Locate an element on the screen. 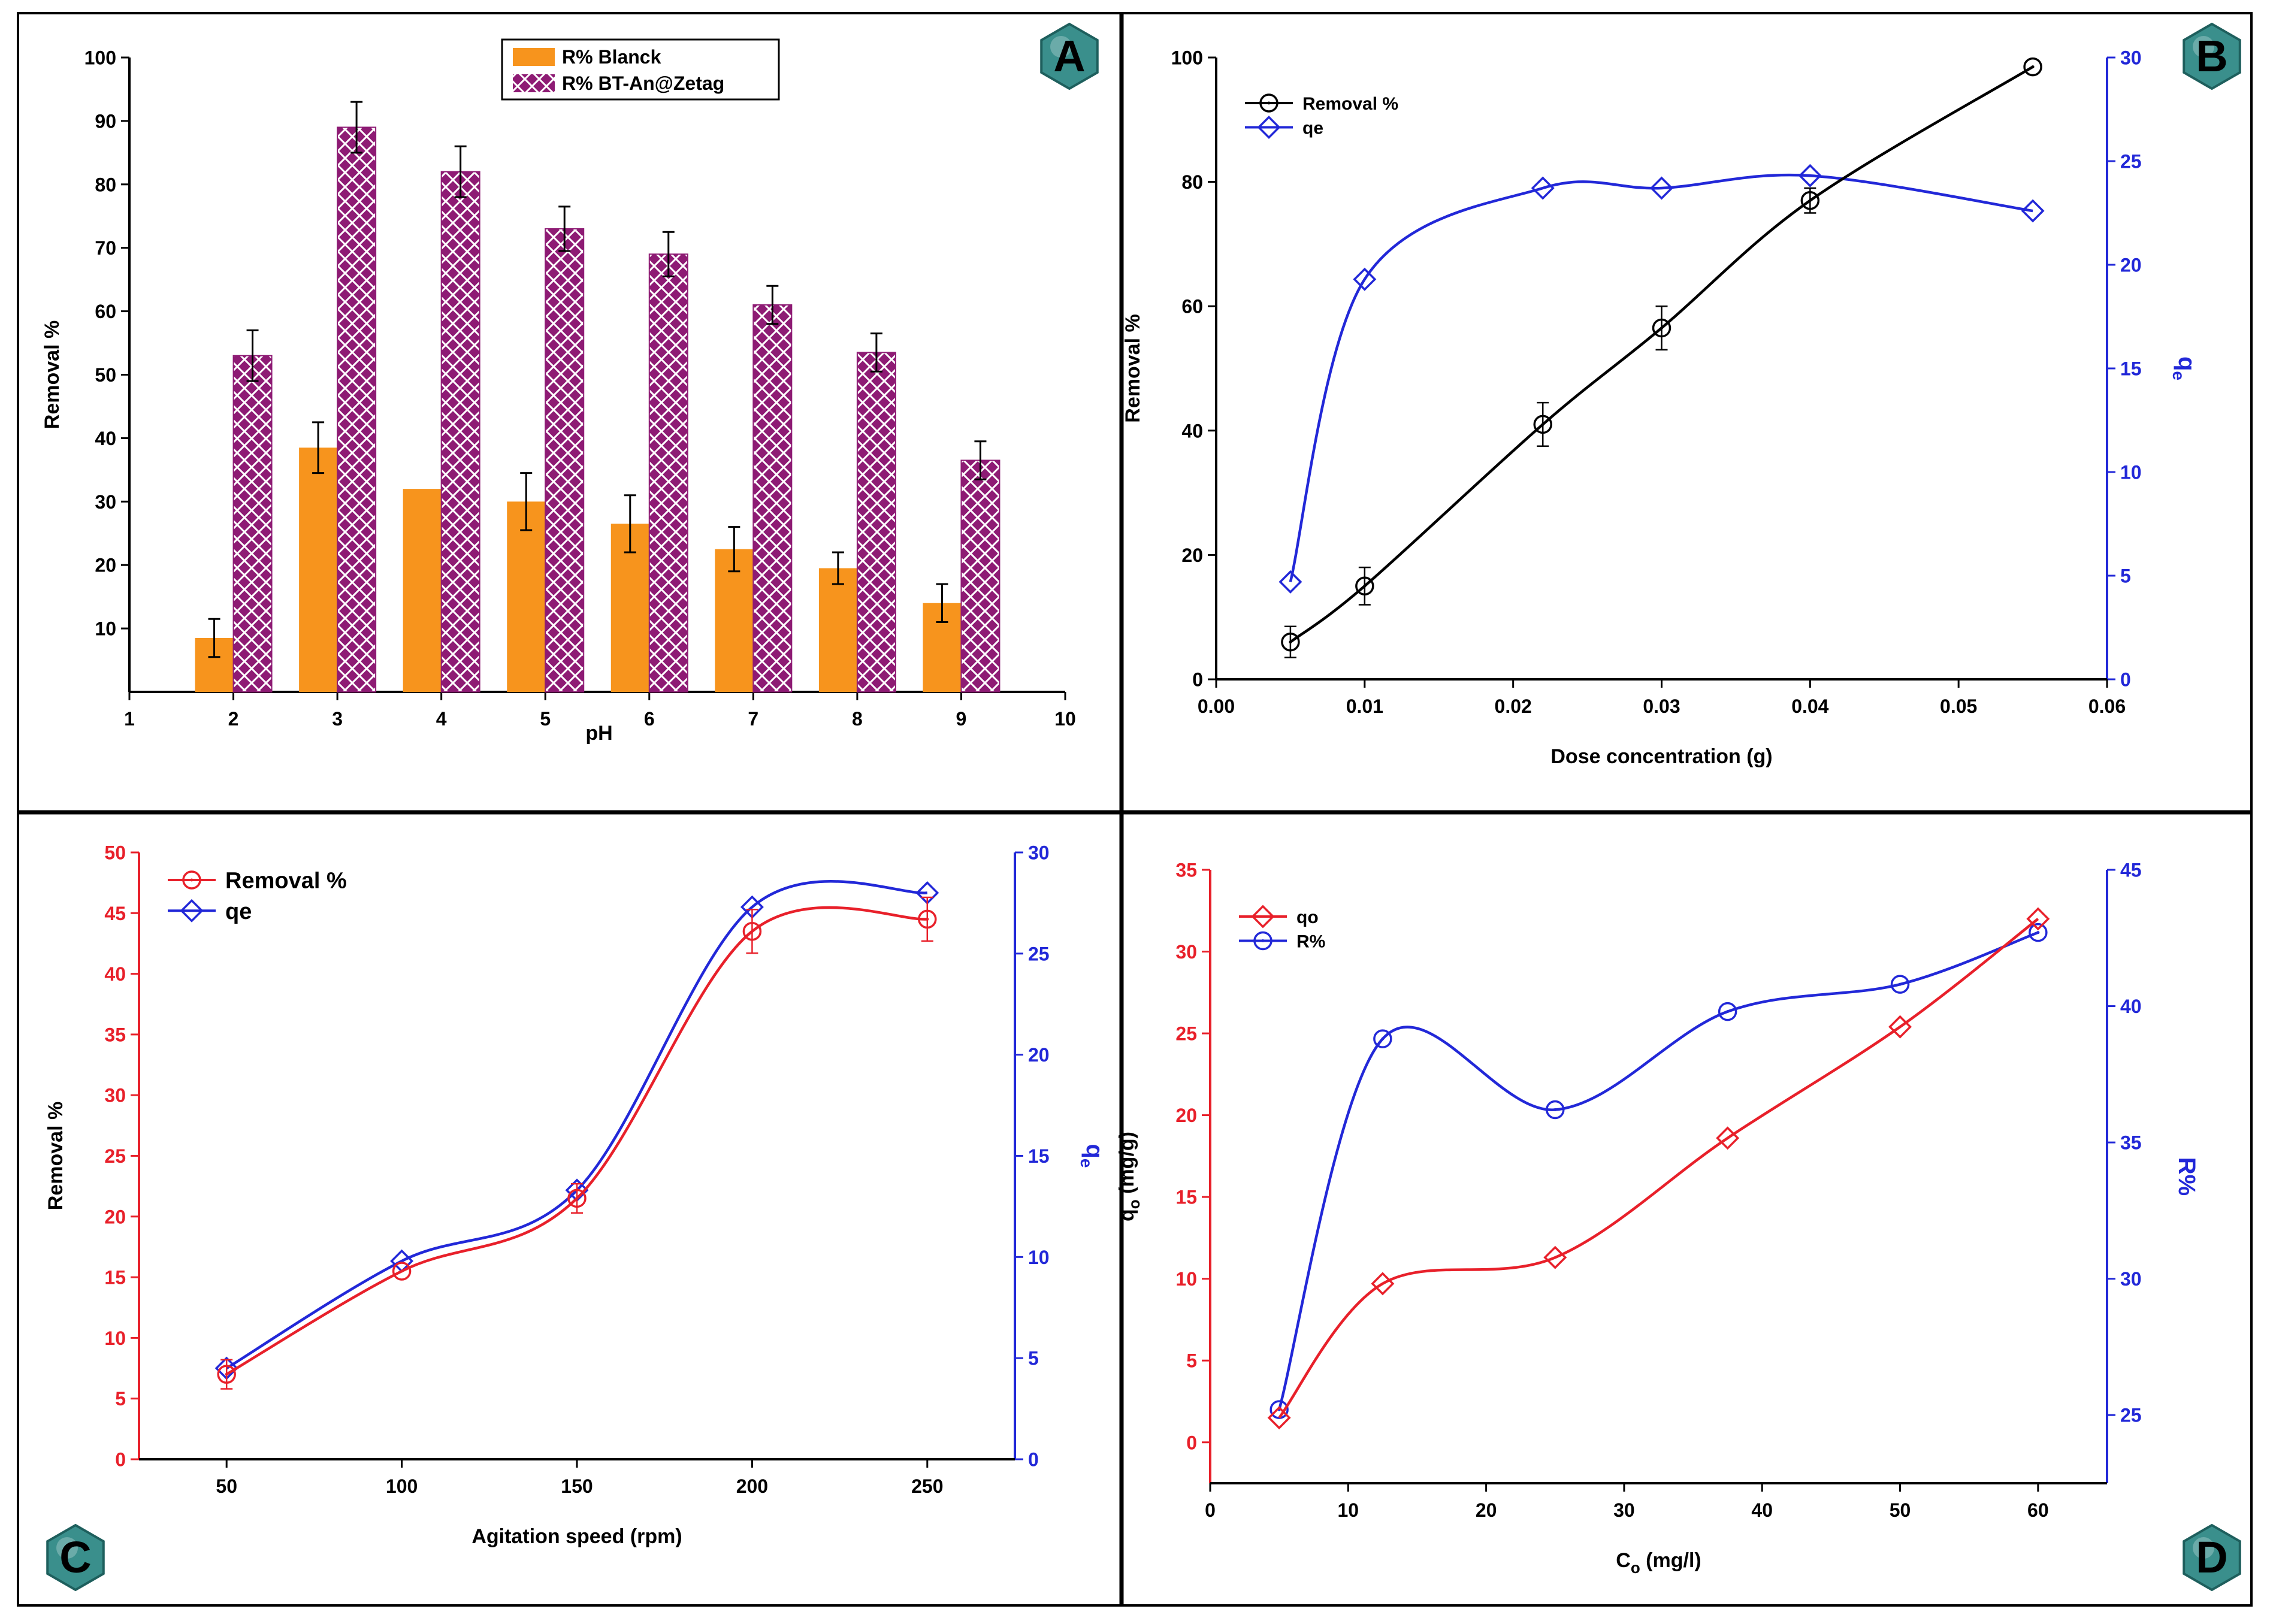  legend-label: R% is located at coordinates (1310, 942).